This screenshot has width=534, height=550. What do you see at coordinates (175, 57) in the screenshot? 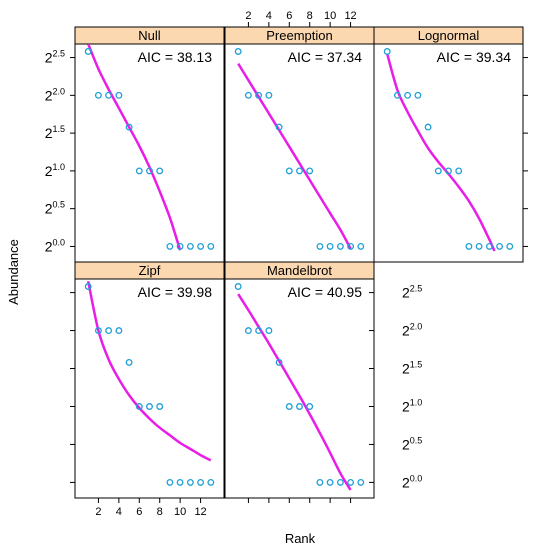
I see `aic-label: AIC = 38.13` at bounding box center [175, 57].